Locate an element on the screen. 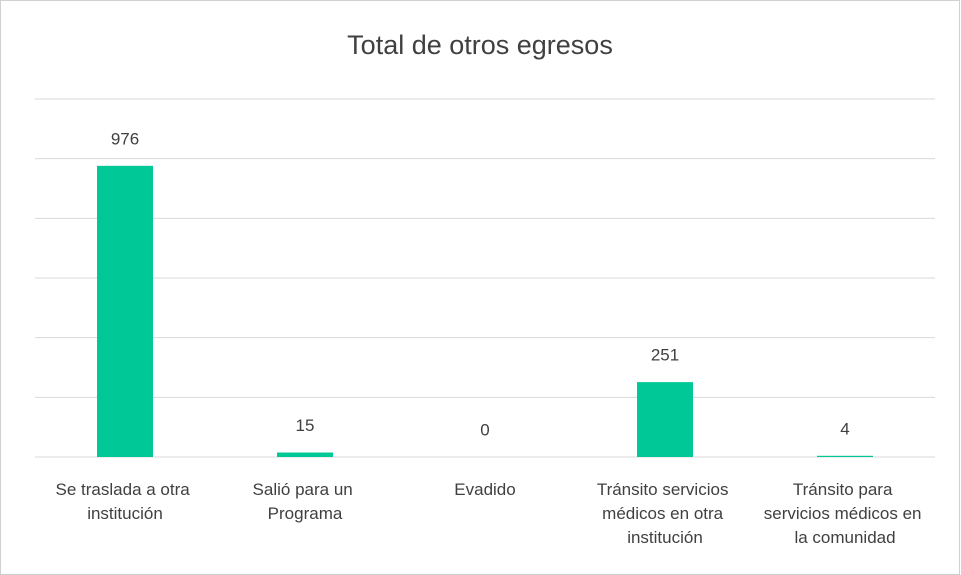 This screenshot has height=575, width=961. chart-title: Total de otros egresos is located at coordinates (480, 45).